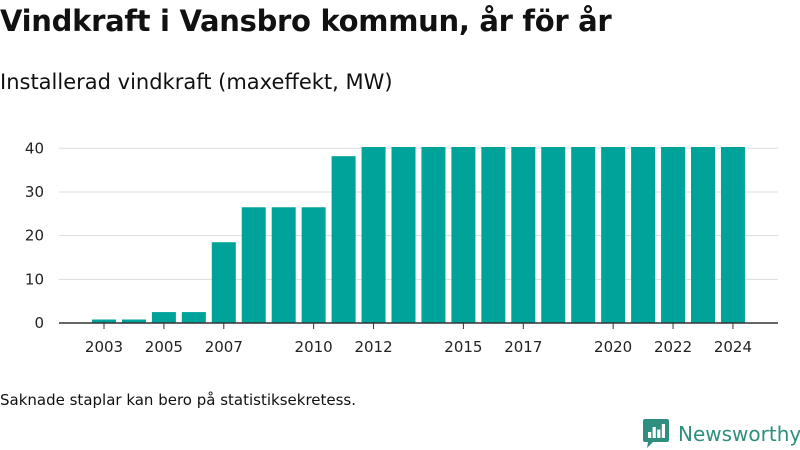 The image size is (800, 450). I want to click on x-tick-label: 2015, so click(463, 347).